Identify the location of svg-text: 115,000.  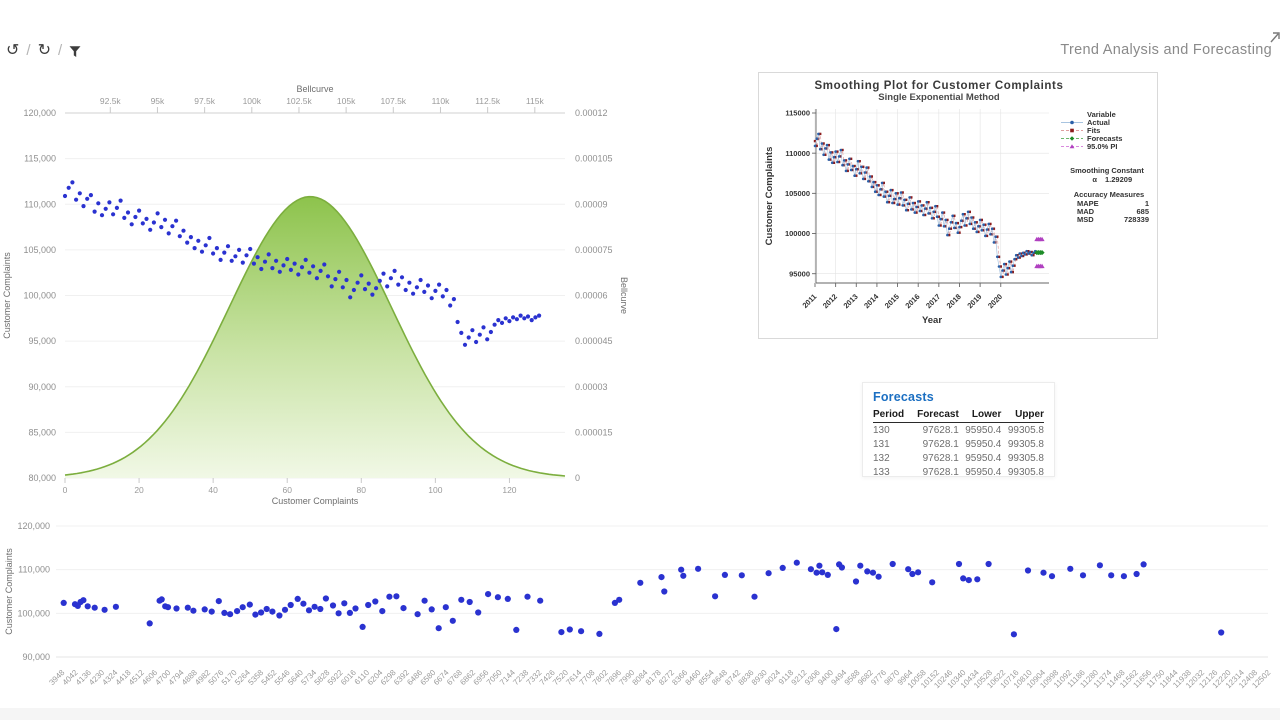
(40, 159).